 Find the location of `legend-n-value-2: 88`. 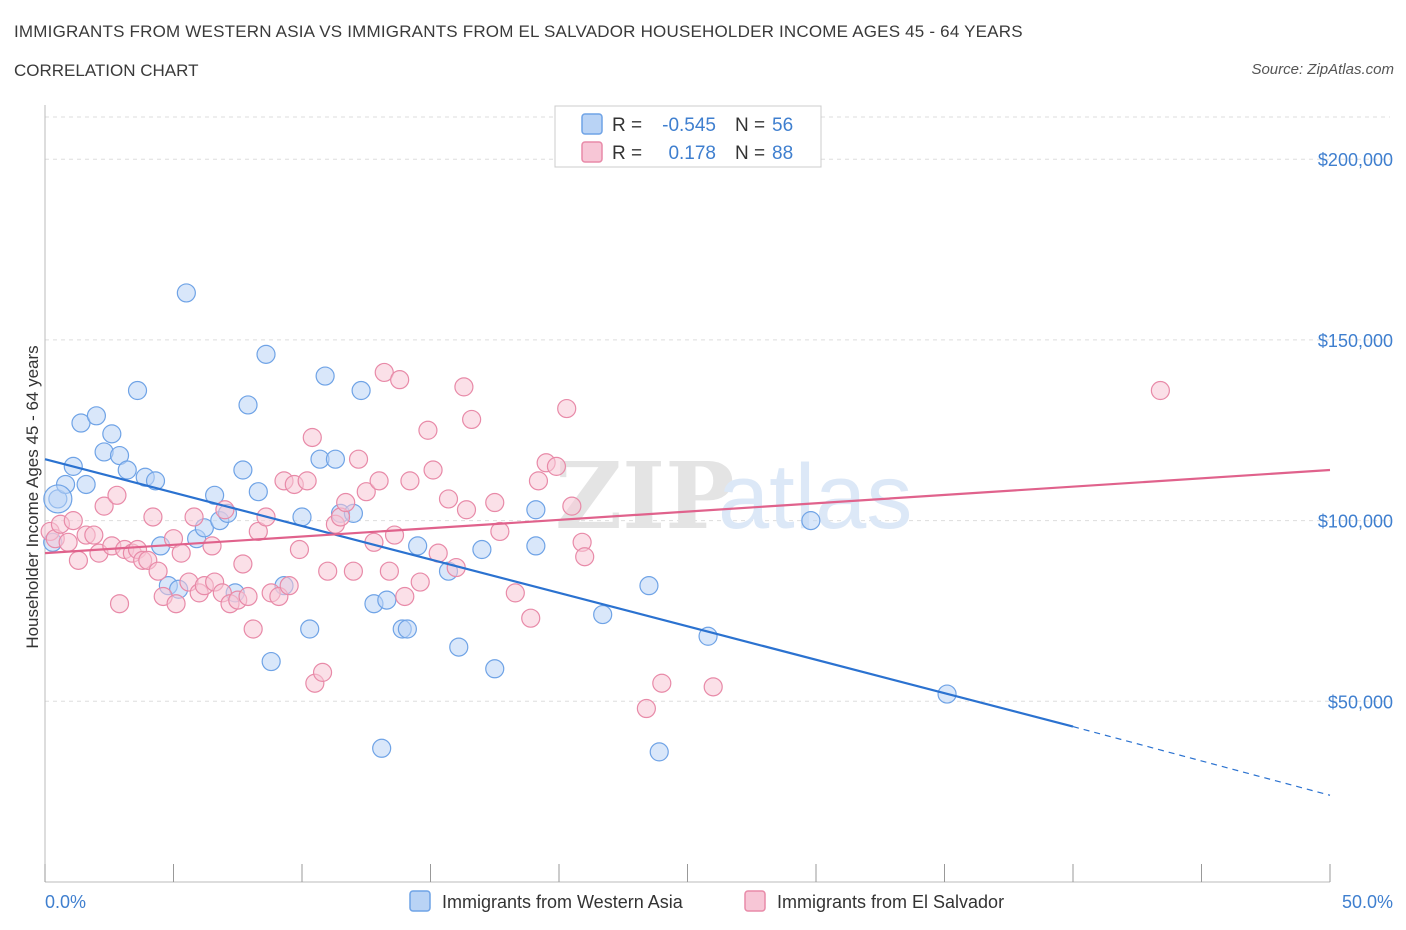

legend-n-value-2: 88 is located at coordinates (782, 153).